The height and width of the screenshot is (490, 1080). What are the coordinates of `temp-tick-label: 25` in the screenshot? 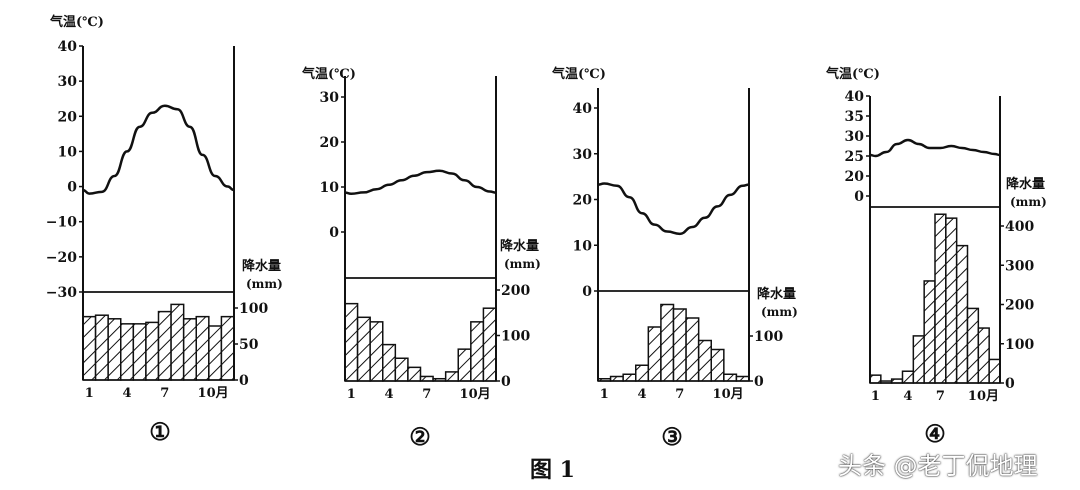 It's located at (854, 157).